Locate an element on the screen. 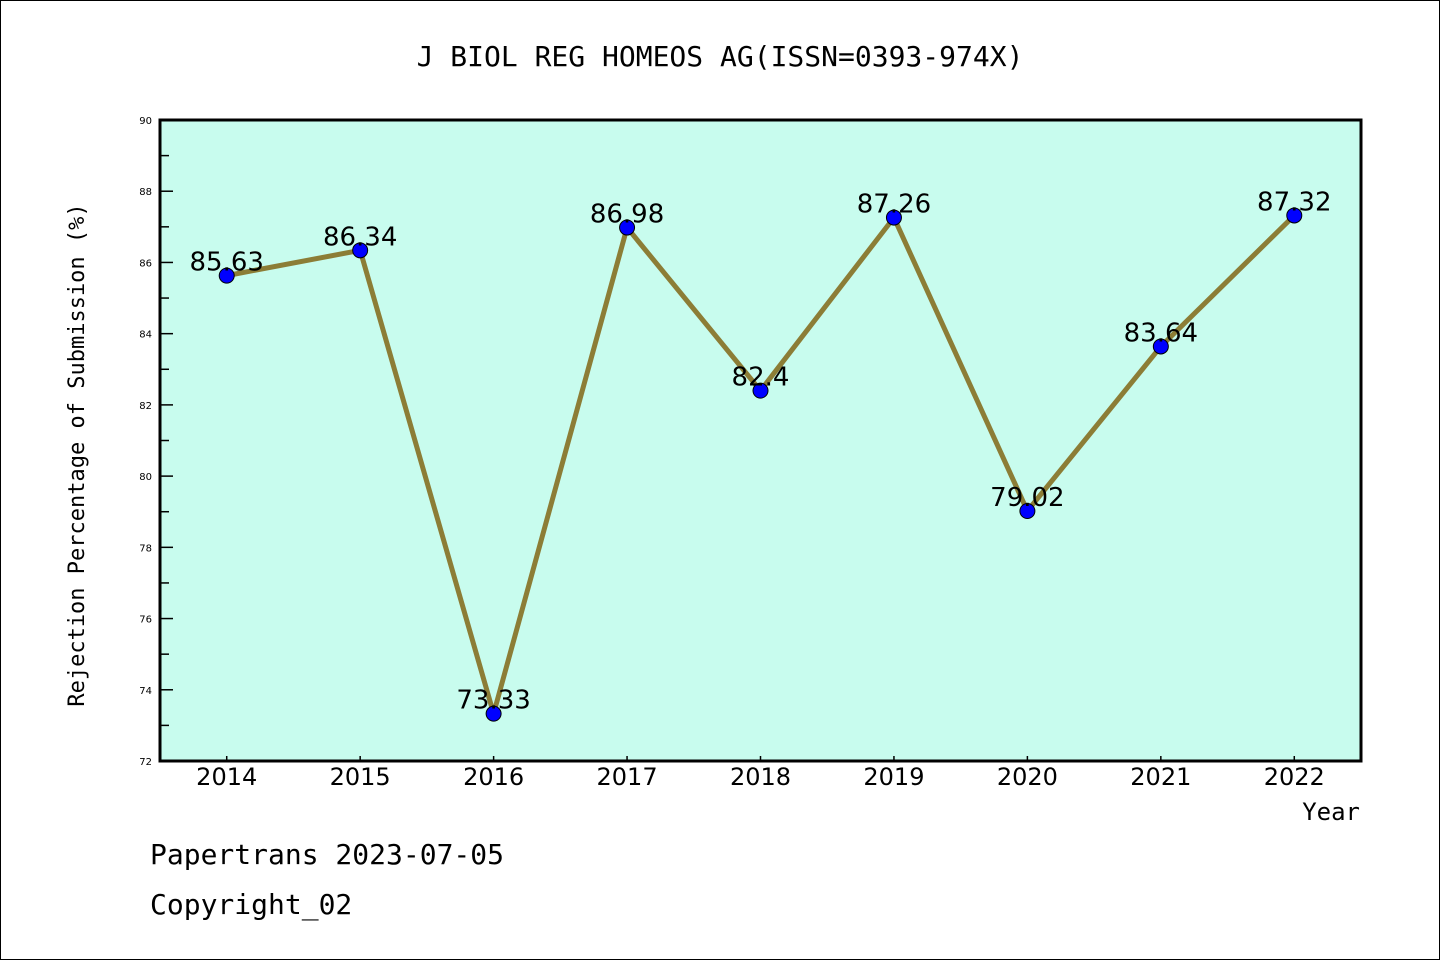 The height and width of the screenshot is (960, 1440). y-tick-label: 80 is located at coordinates (145, 477).